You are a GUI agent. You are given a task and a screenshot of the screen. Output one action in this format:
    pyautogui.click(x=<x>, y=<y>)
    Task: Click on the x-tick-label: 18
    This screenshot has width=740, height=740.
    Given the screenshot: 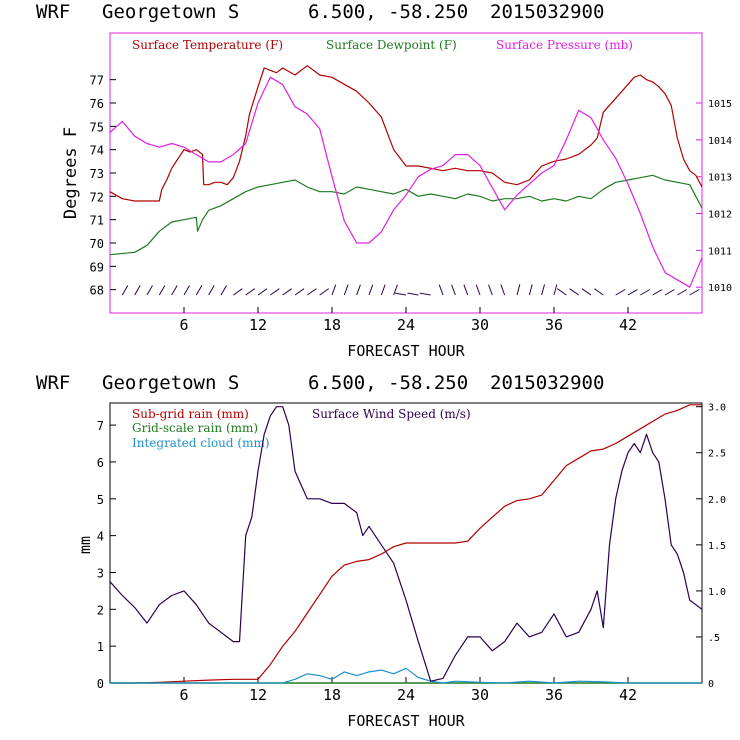 What is the action you would take?
    pyautogui.click(x=332, y=695)
    